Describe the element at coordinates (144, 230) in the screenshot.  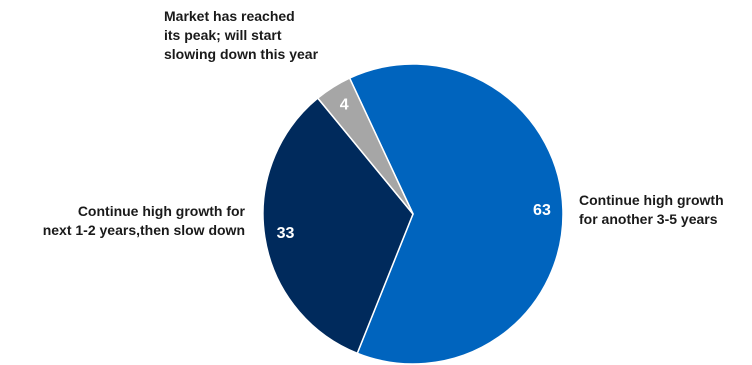
I see `pie-category-label-1-line-1: next 1-2 years,then slow down` at that location.